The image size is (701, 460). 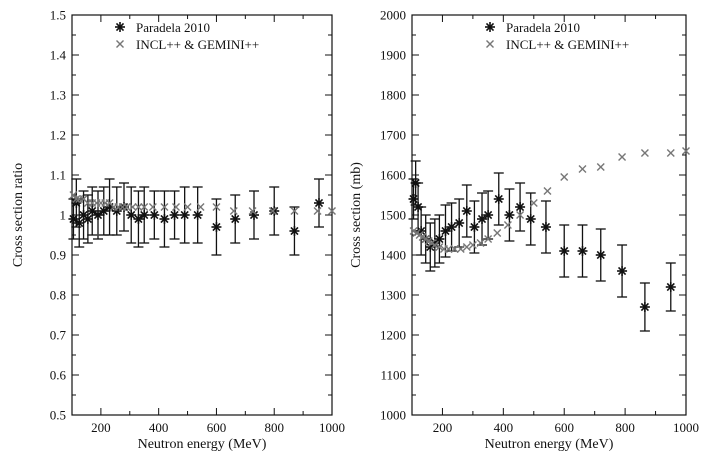 What do you see at coordinates (58, 175) in the screenshot?
I see `y-tick-label: 1.1` at bounding box center [58, 175].